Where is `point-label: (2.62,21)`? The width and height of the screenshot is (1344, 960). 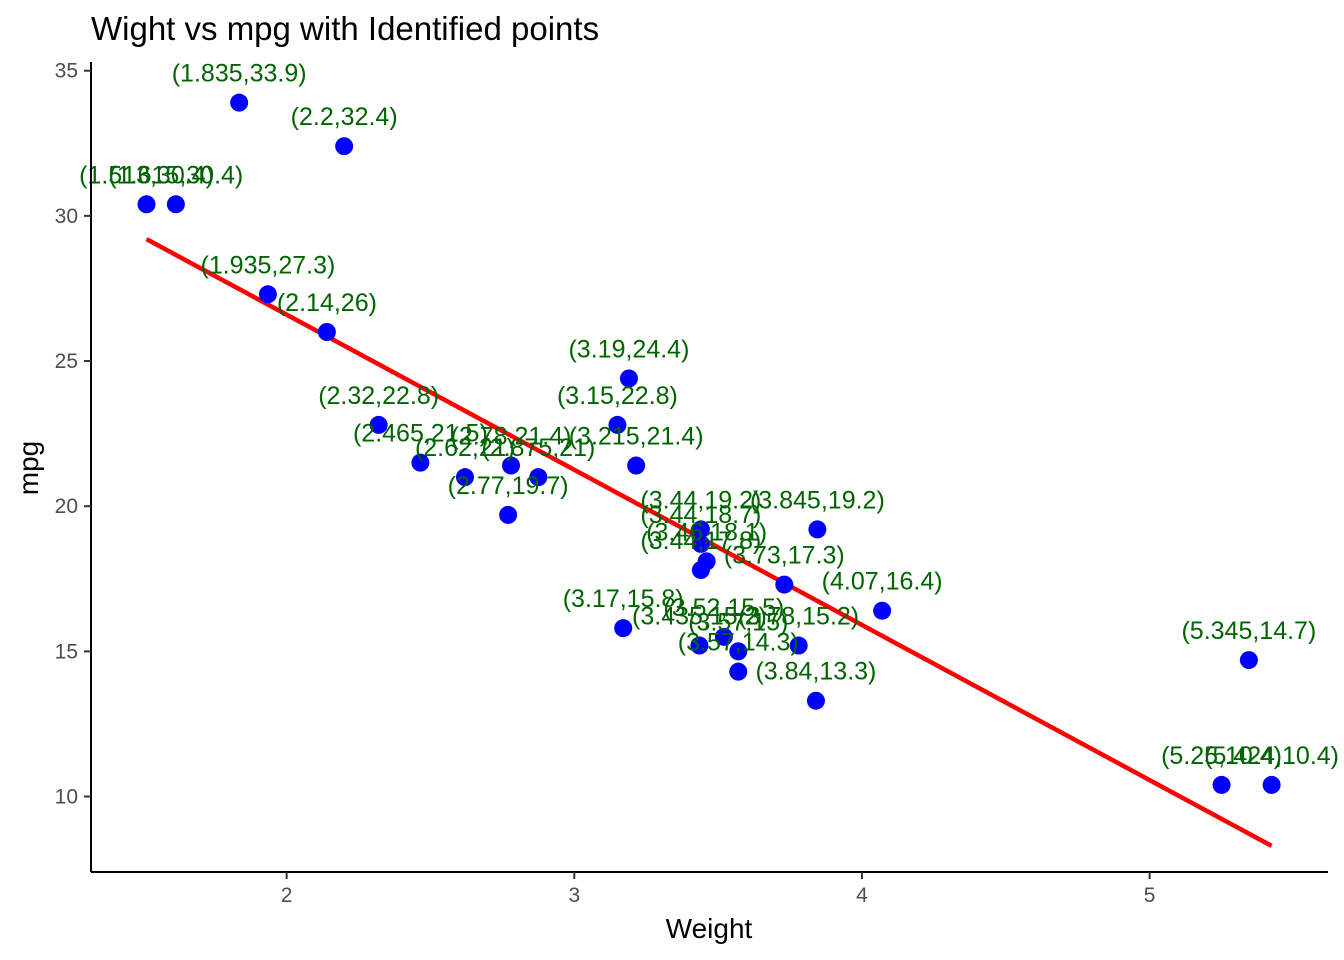
point-label: (2.62,21) is located at coordinates (465, 448).